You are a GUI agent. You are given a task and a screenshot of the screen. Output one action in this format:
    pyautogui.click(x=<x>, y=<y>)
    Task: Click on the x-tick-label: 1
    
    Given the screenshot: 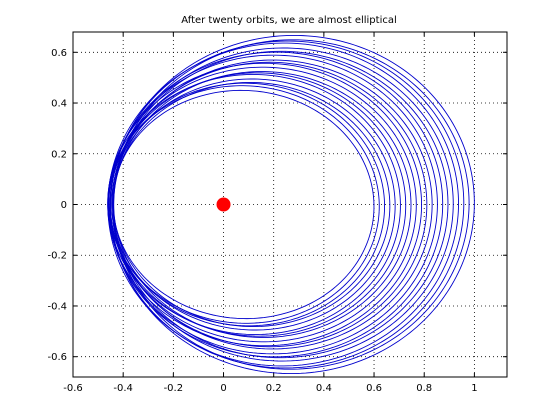 What is the action you would take?
    pyautogui.click(x=474, y=388)
    